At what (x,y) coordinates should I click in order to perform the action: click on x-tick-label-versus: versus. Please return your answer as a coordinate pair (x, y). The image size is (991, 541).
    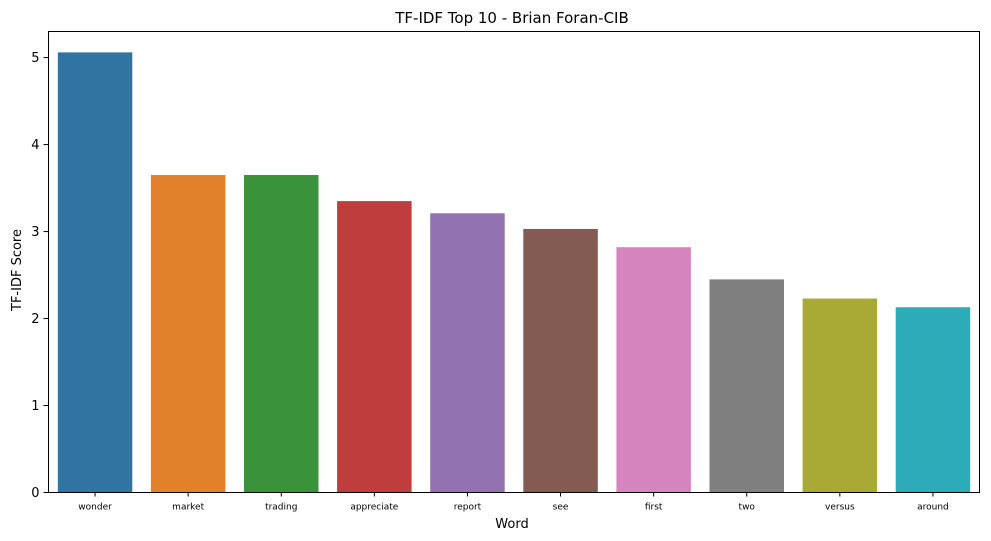
    Looking at the image, I should click on (840, 508).